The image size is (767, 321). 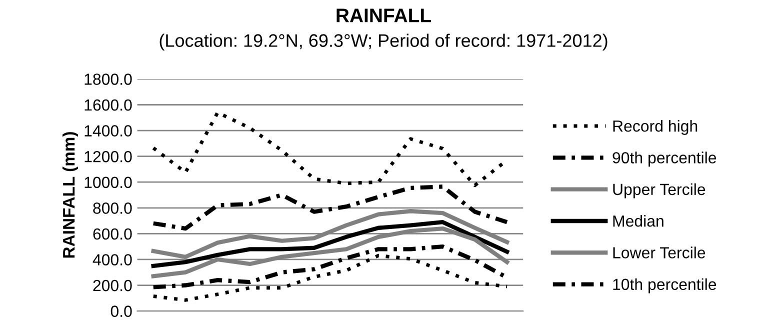 What do you see at coordinates (664, 286) in the screenshot?
I see `legend-label: 10th percentile` at bounding box center [664, 286].